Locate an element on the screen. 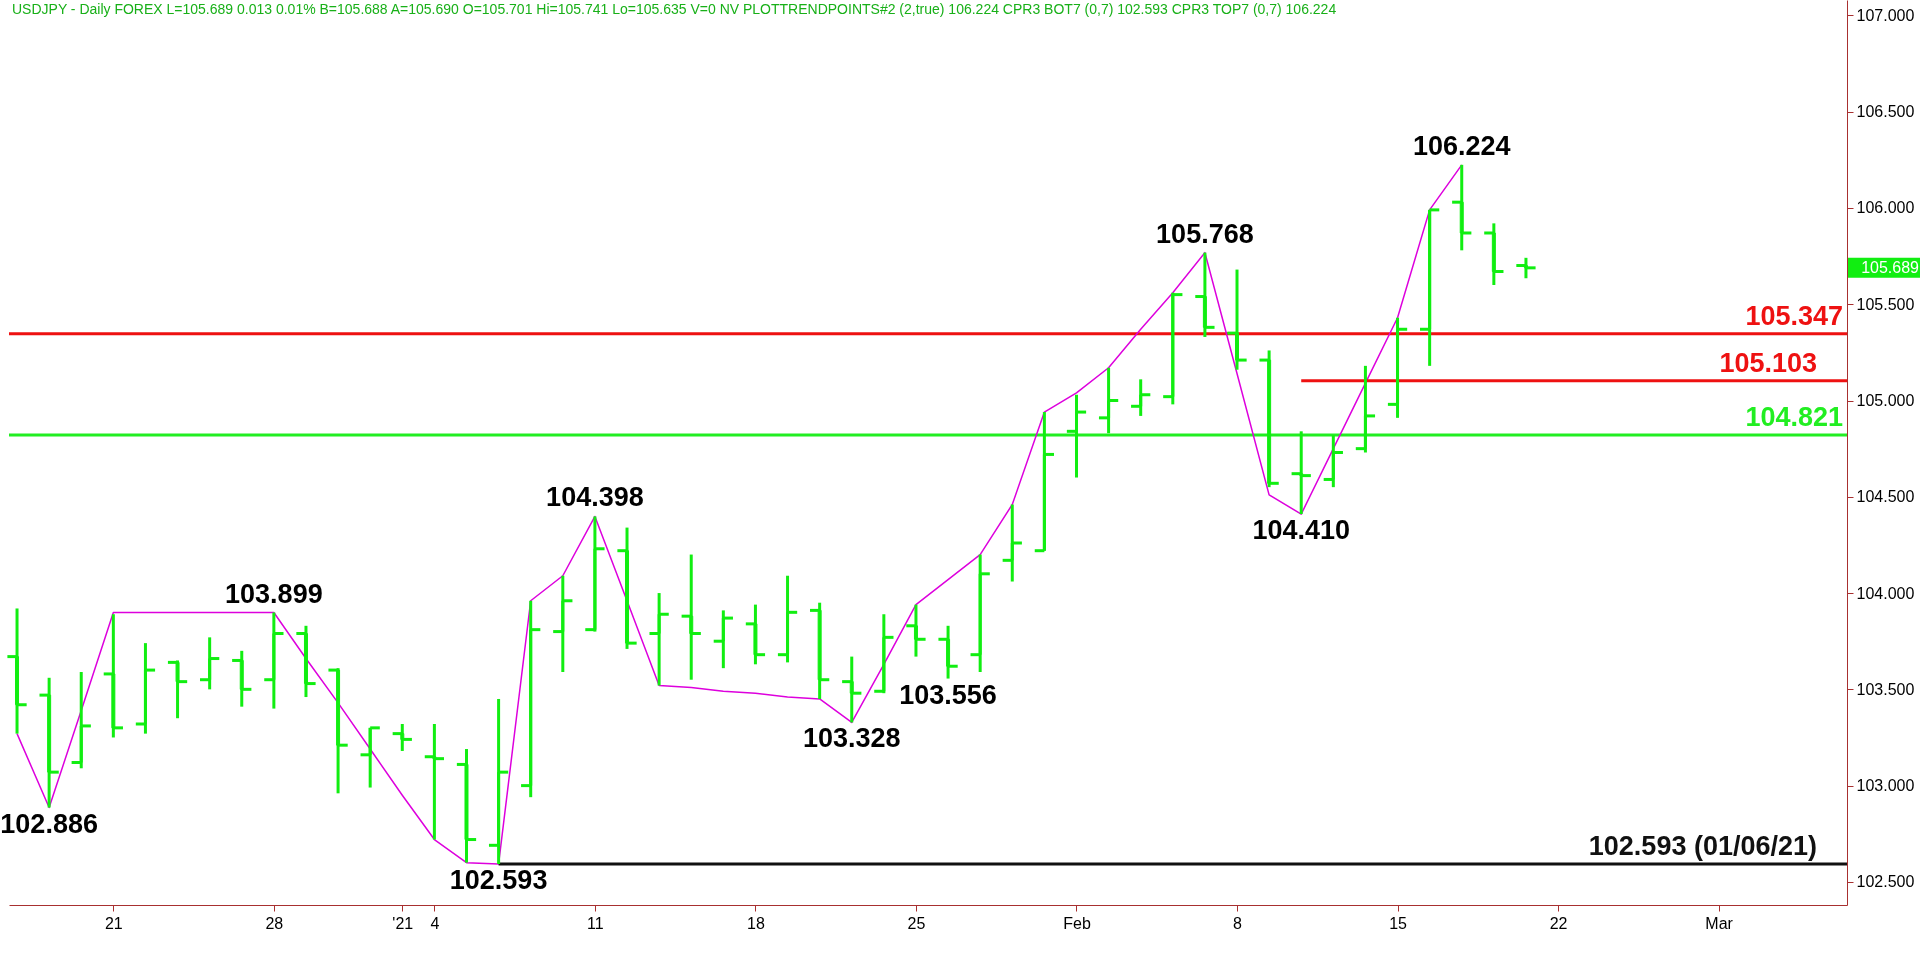 The image size is (1920, 963). x-tick-label: 4 is located at coordinates (435, 923).